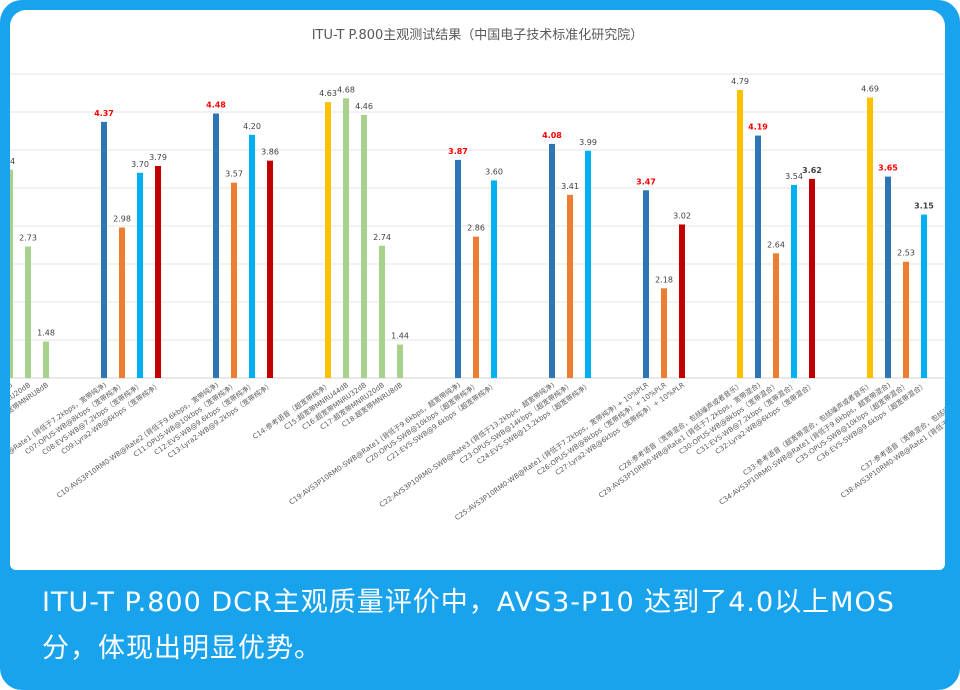  What do you see at coordinates (682, 215) in the screenshot?
I see `data-label: 3.02` at bounding box center [682, 215].